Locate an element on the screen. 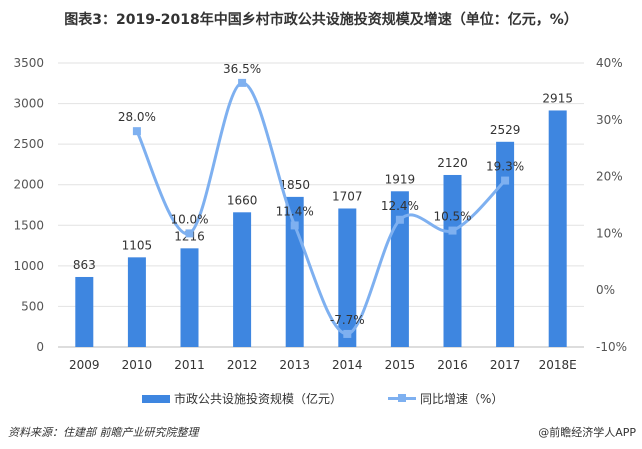  bar-value-label: 2120 is located at coordinates (452, 163).